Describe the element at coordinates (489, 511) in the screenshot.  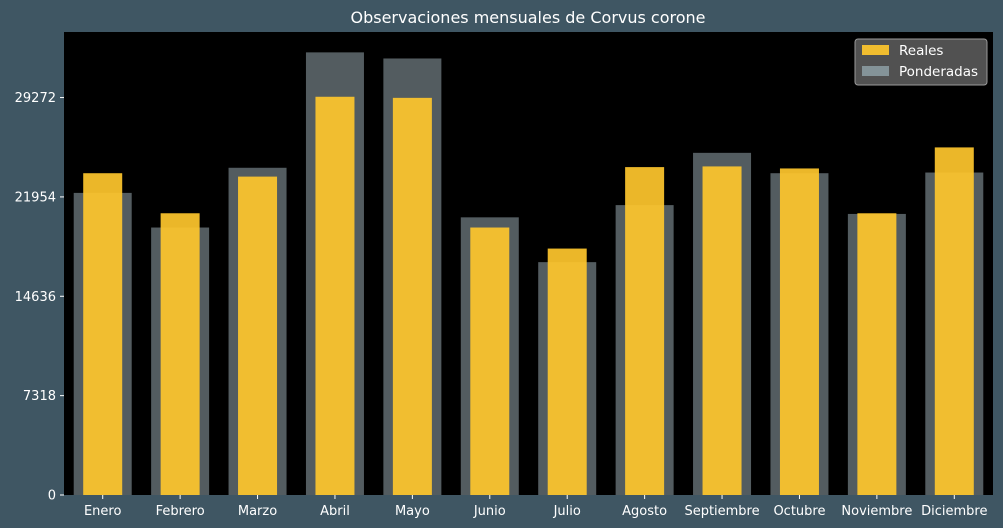
I see `x-tick-label-junio: Junio` at that location.